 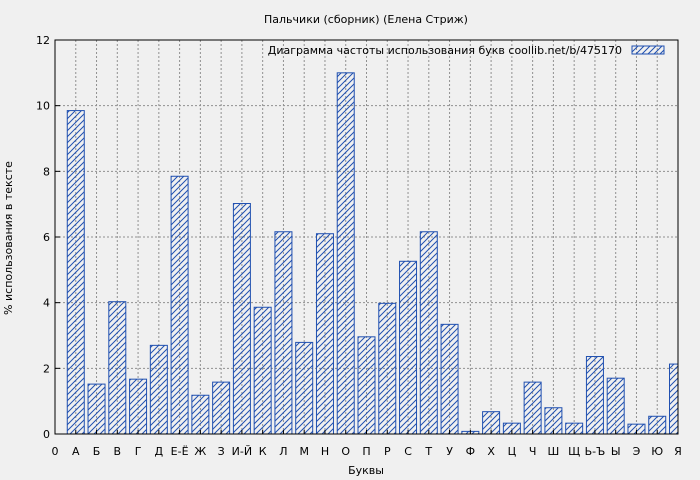 What do you see at coordinates (179, 305) in the screenshot?
I see `bar-Е-Ё` at bounding box center [179, 305].